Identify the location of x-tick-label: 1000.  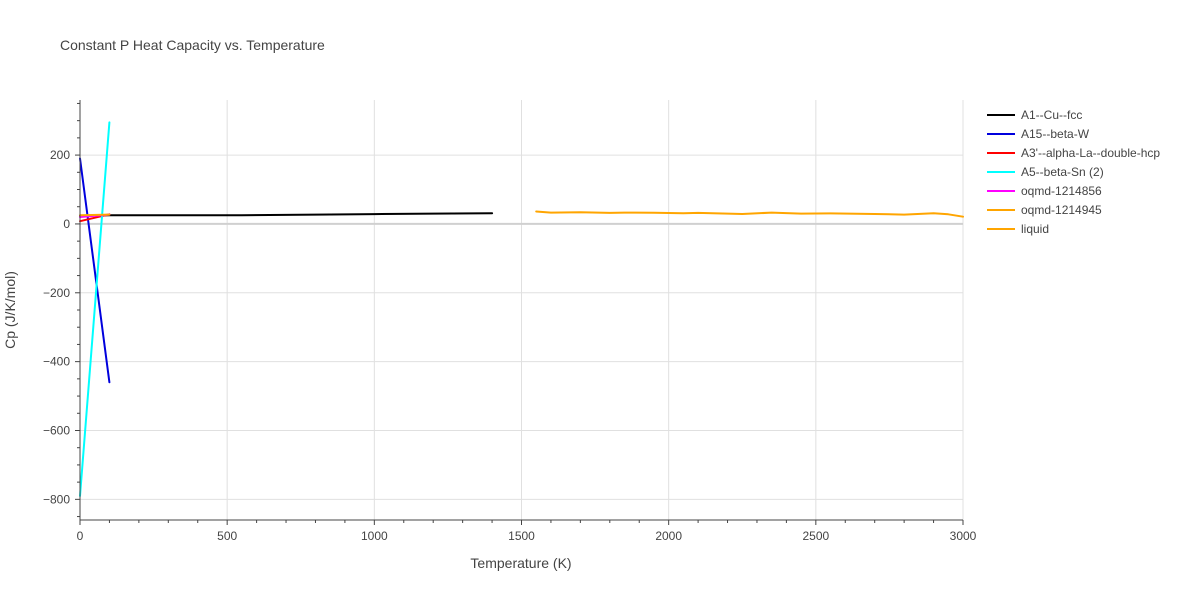
(374, 536).